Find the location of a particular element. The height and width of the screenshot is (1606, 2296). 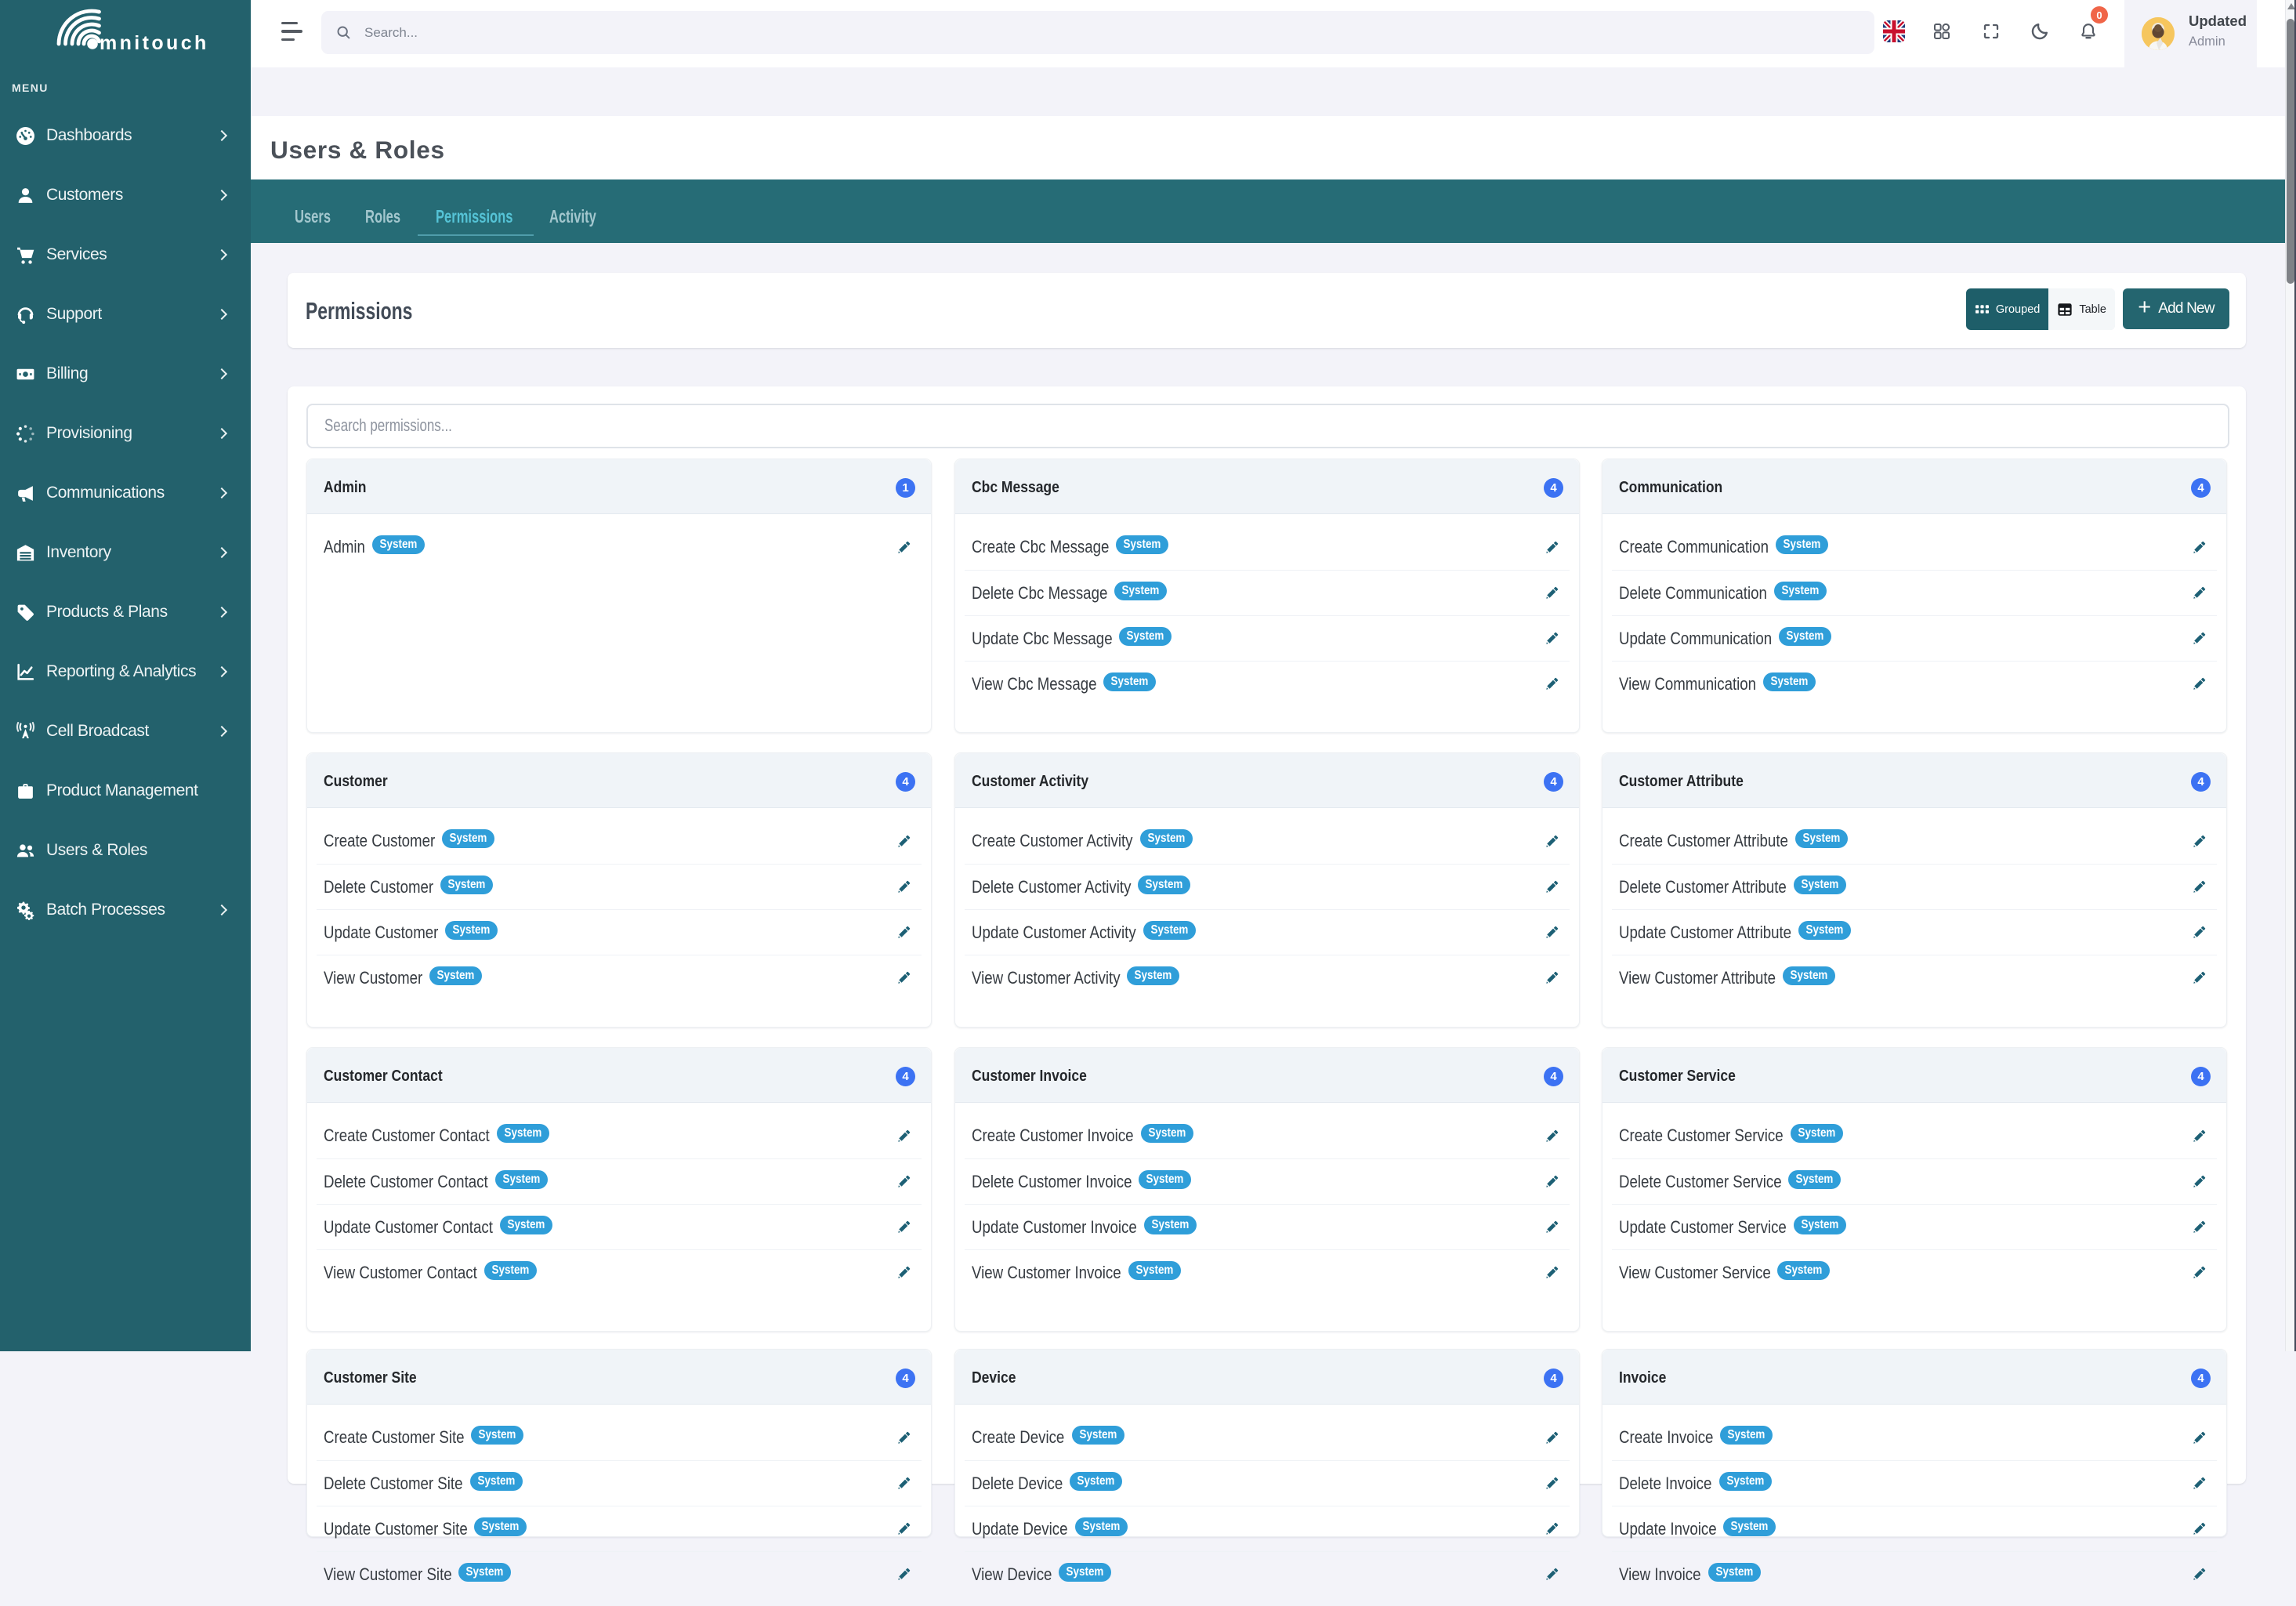

svg-text: mnitouch is located at coordinates (154, 43).